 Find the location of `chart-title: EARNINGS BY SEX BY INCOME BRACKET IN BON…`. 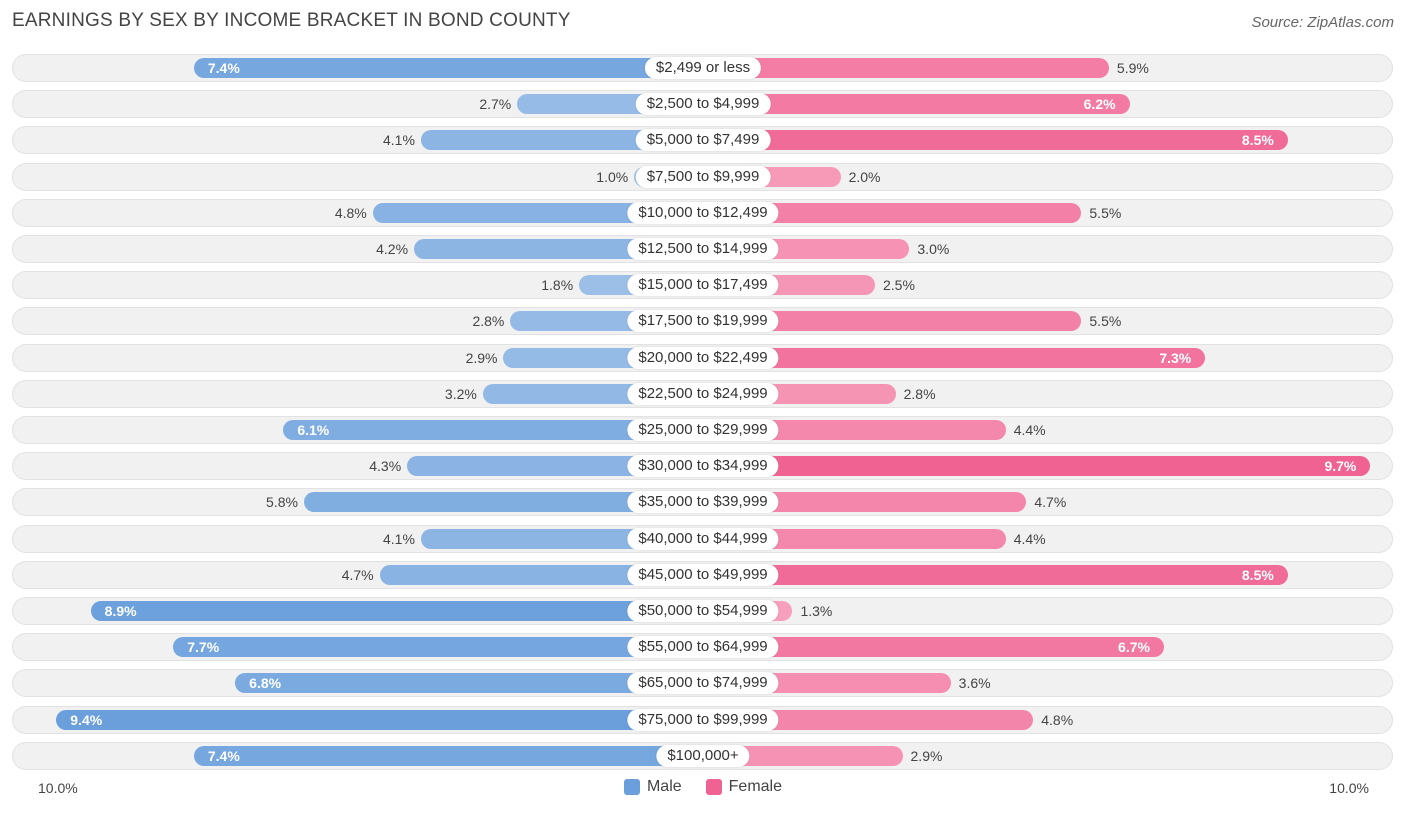

chart-title: EARNINGS BY SEX BY INCOME BRACKET IN BON… is located at coordinates (291, 20).